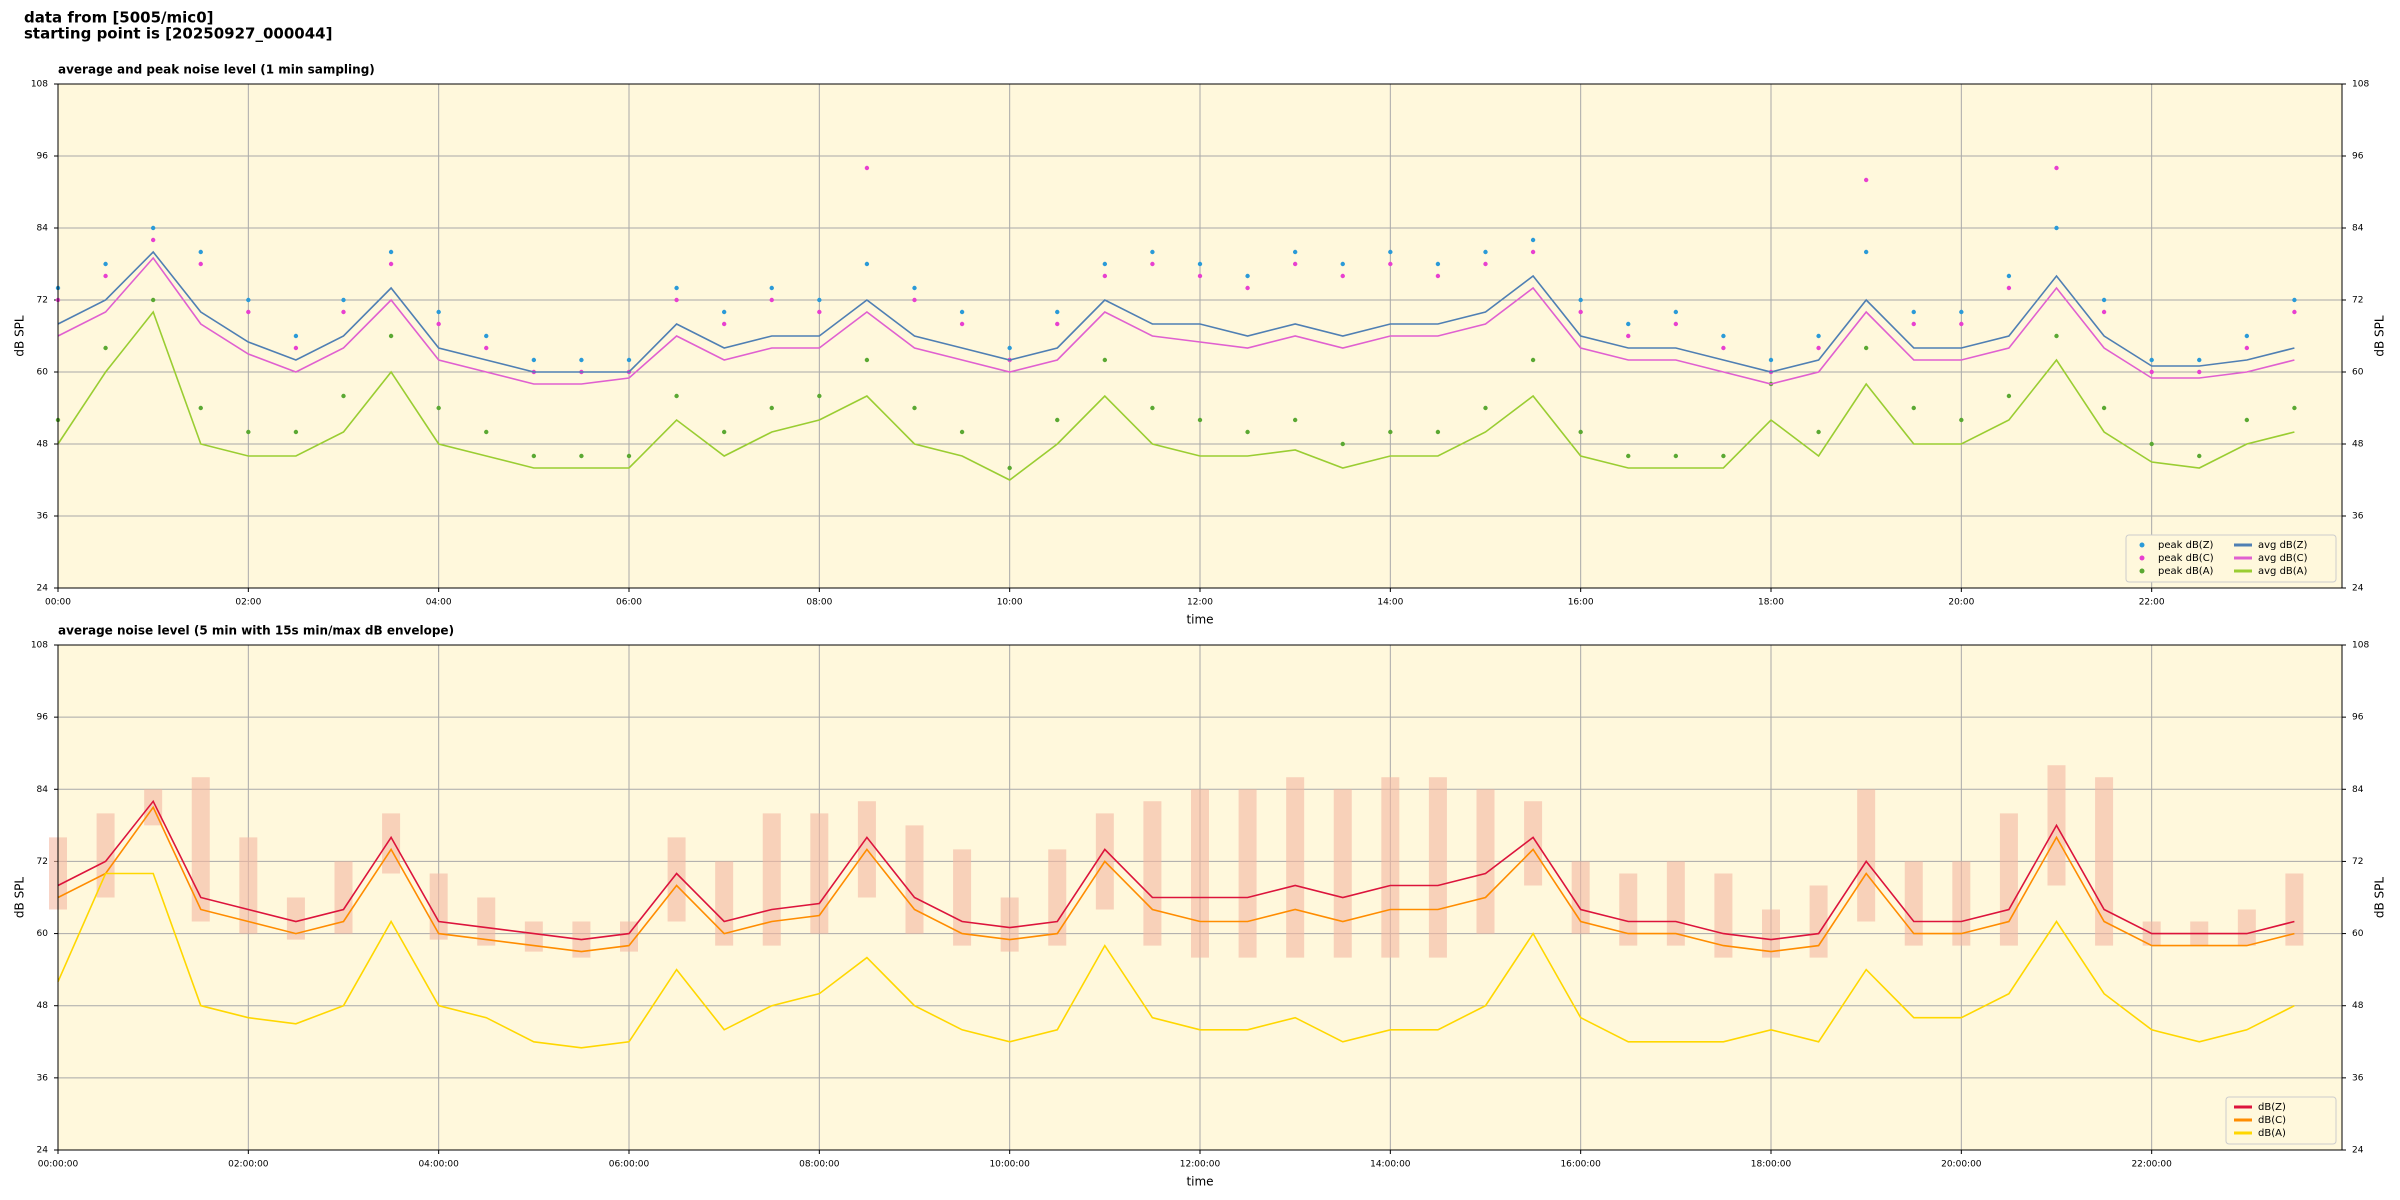 Image resolution: width=2400 pixels, height=1200 pixels. What do you see at coordinates (119, 18) in the screenshot?
I see `header-line: data from [5005/mic0]` at bounding box center [119, 18].